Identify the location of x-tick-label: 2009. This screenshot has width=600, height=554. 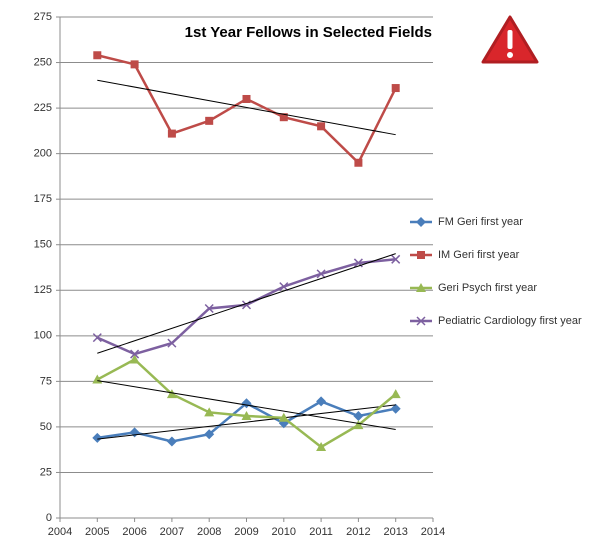
(246, 532).